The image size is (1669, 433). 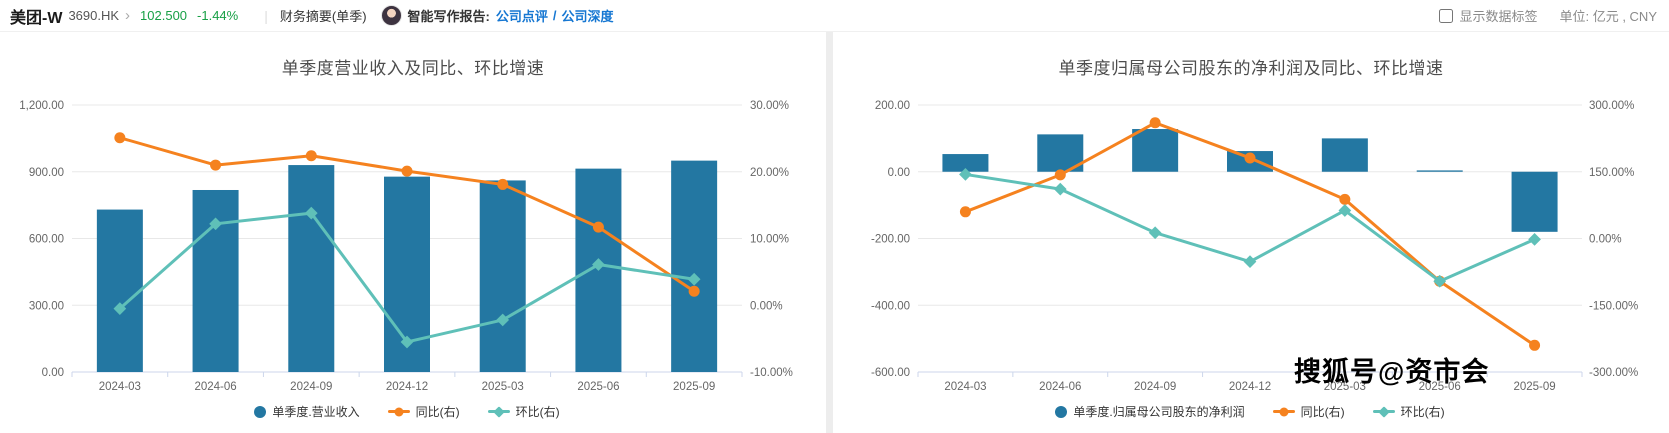 I want to click on revenue-chart-legend: 单季度.营业收入 同比(右) 环比(右), so click(x=407, y=411).